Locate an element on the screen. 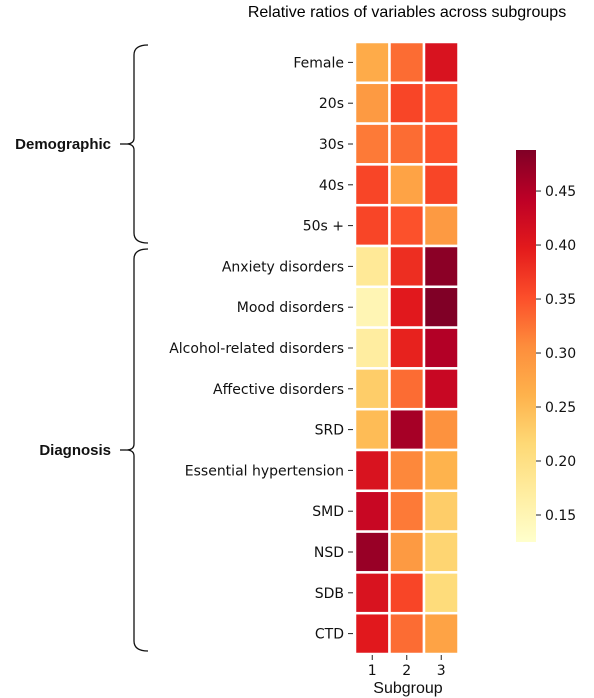 This screenshot has height=698, width=594. colorbar: 0.15 0.20 0.25 0.30 0.35 0.40 0.45 is located at coordinates (546, 346).